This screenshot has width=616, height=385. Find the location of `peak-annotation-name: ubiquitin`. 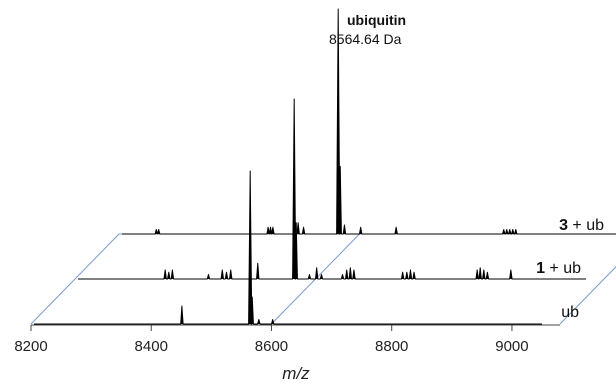

peak-annotation-name: ubiquitin is located at coordinates (376, 20).